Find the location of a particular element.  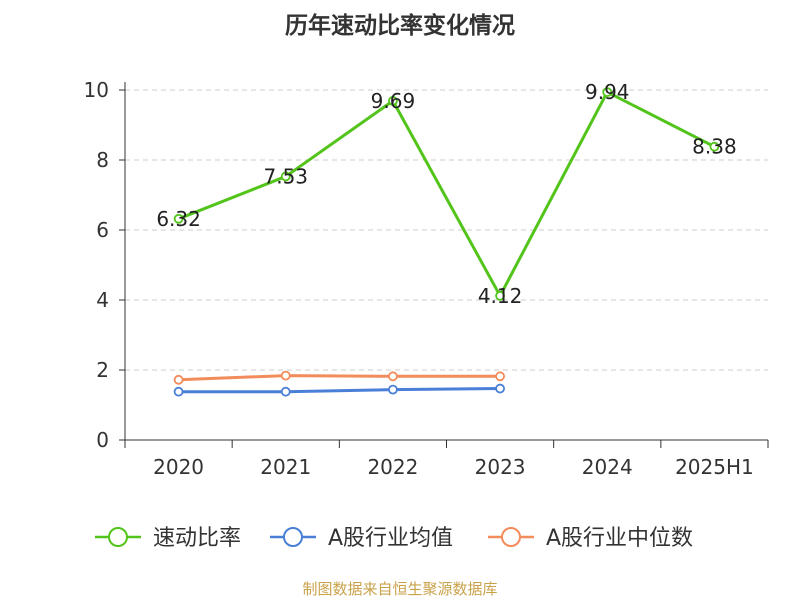

x-tick-label: 2020 is located at coordinates (178, 467).